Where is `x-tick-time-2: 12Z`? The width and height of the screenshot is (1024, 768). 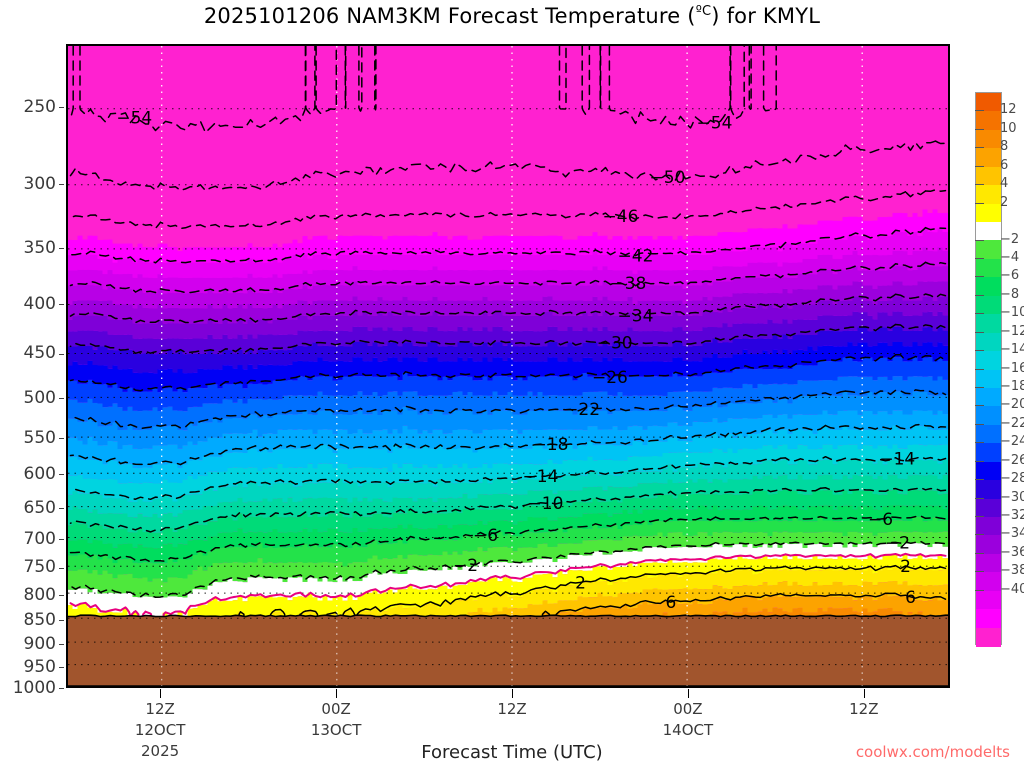 x-tick-time-2: 12Z is located at coordinates (512, 709).